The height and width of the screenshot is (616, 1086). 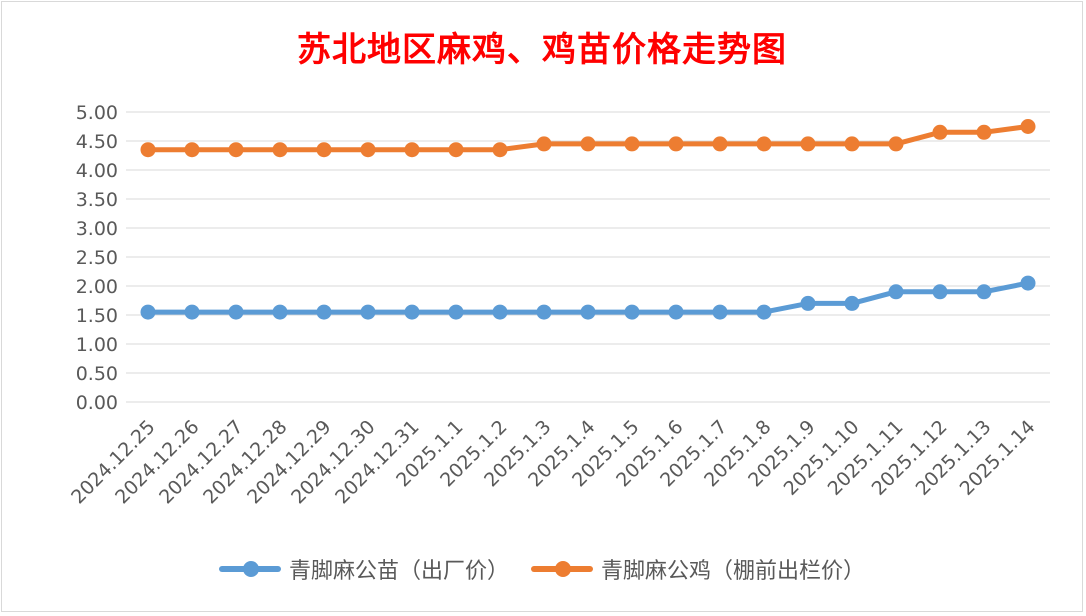 What do you see at coordinates (97, 142) in the screenshot?
I see `y-tick-label: 4.50` at bounding box center [97, 142].